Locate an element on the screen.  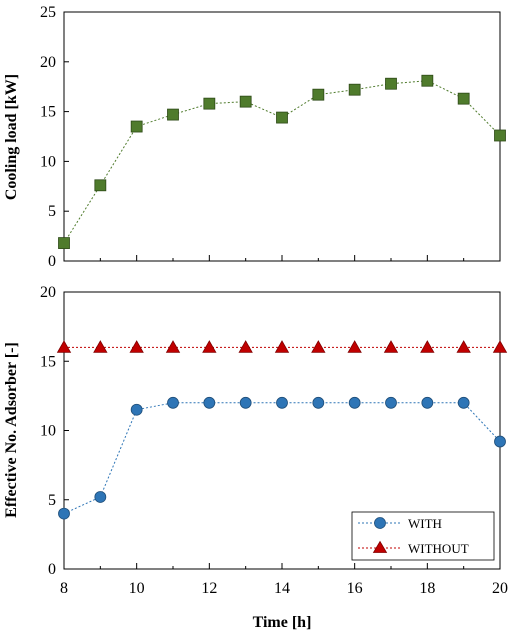
top-y-tick-label: 0 is located at coordinates (52, 261).